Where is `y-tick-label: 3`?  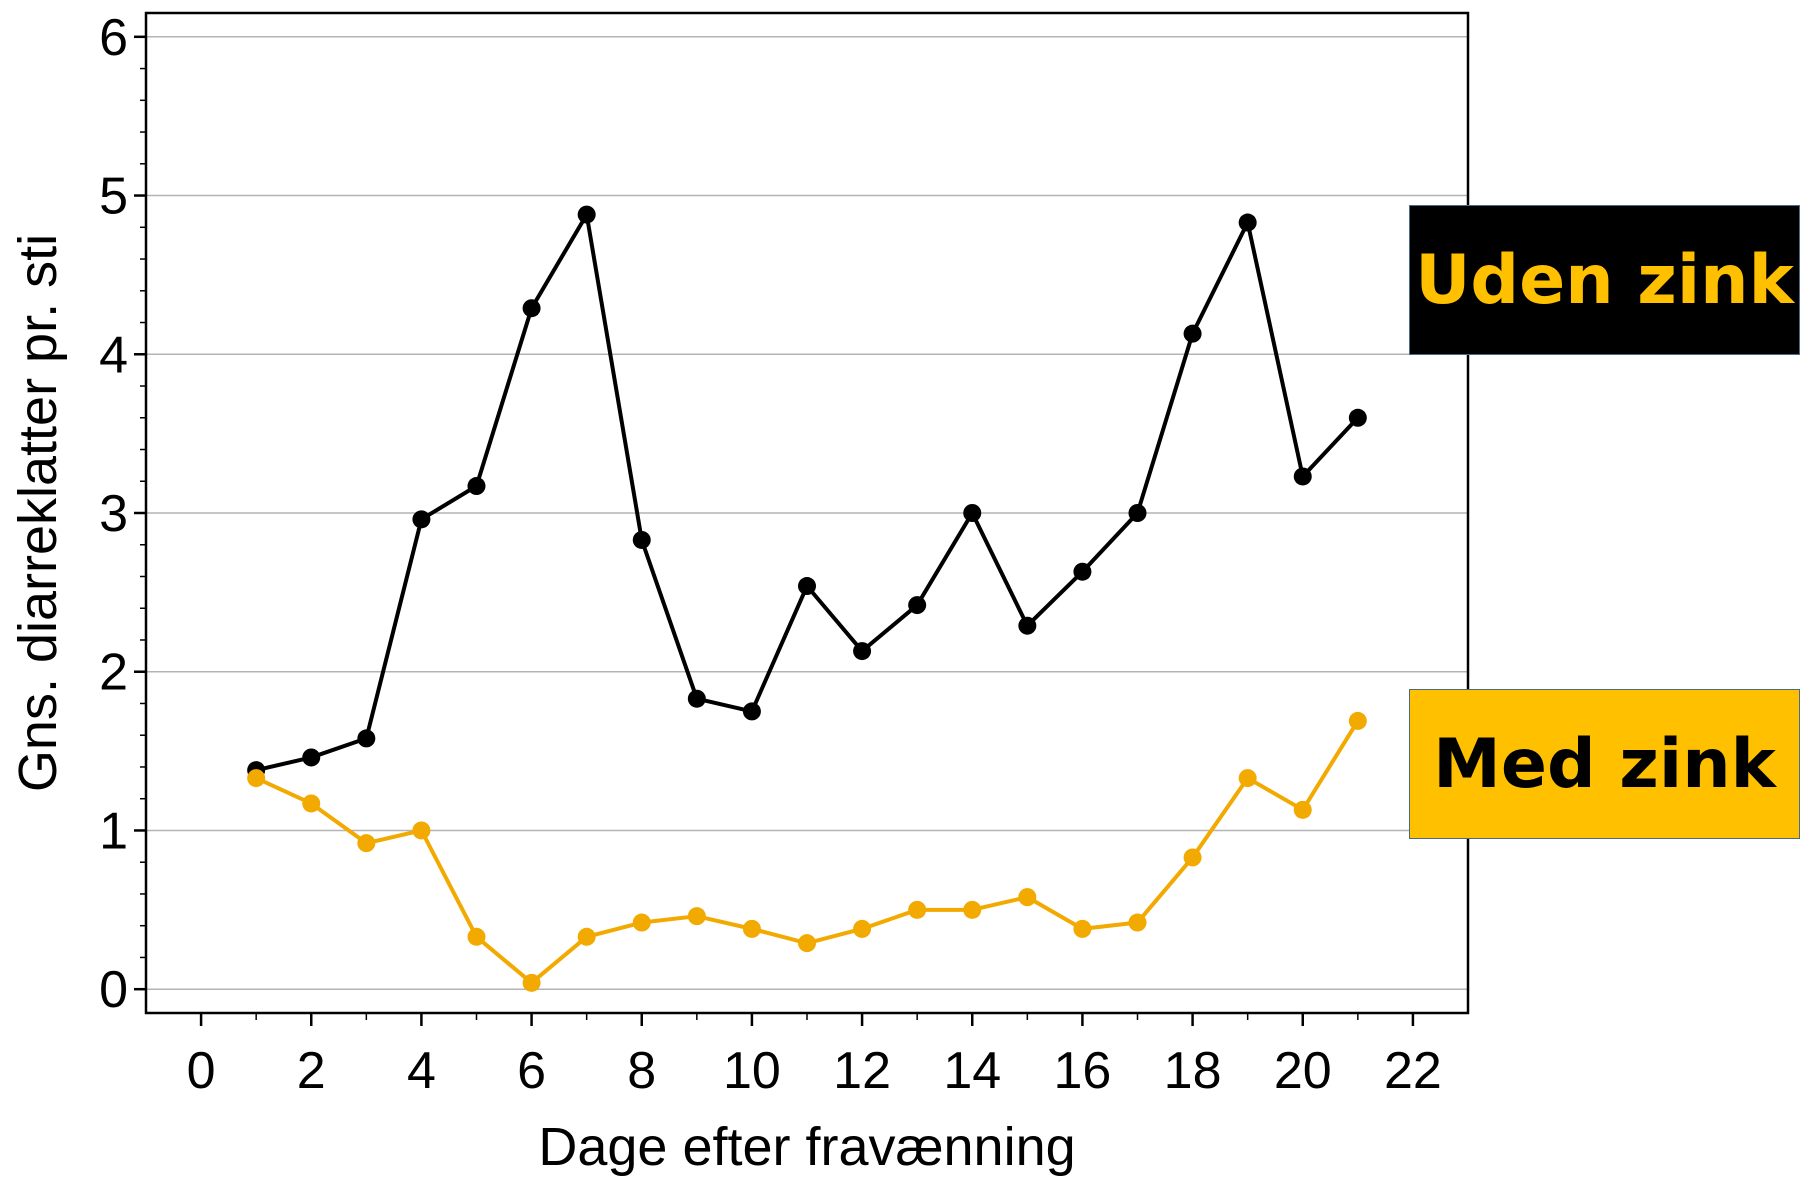 y-tick-label: 3 is located at coordinates (113, 514).